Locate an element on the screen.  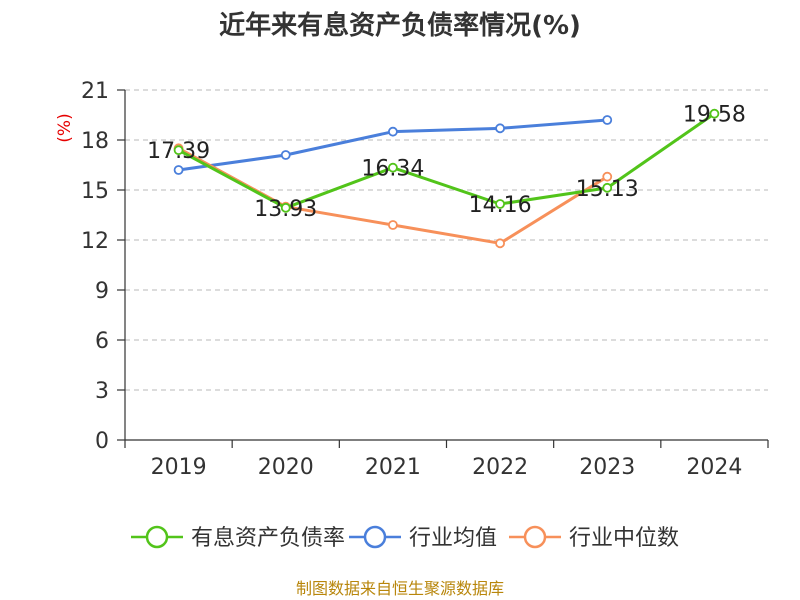
data-label: 17.39 is located at coordinates (178, 151).